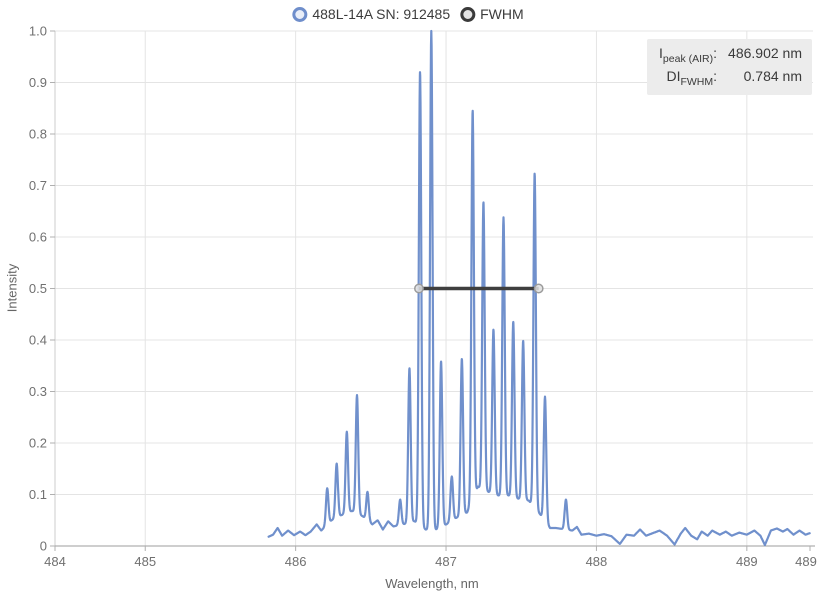  Describe the element at coordinates (432, 583) in the screenshot. I see `x-axis-title: Wavelength, nm` at that location.